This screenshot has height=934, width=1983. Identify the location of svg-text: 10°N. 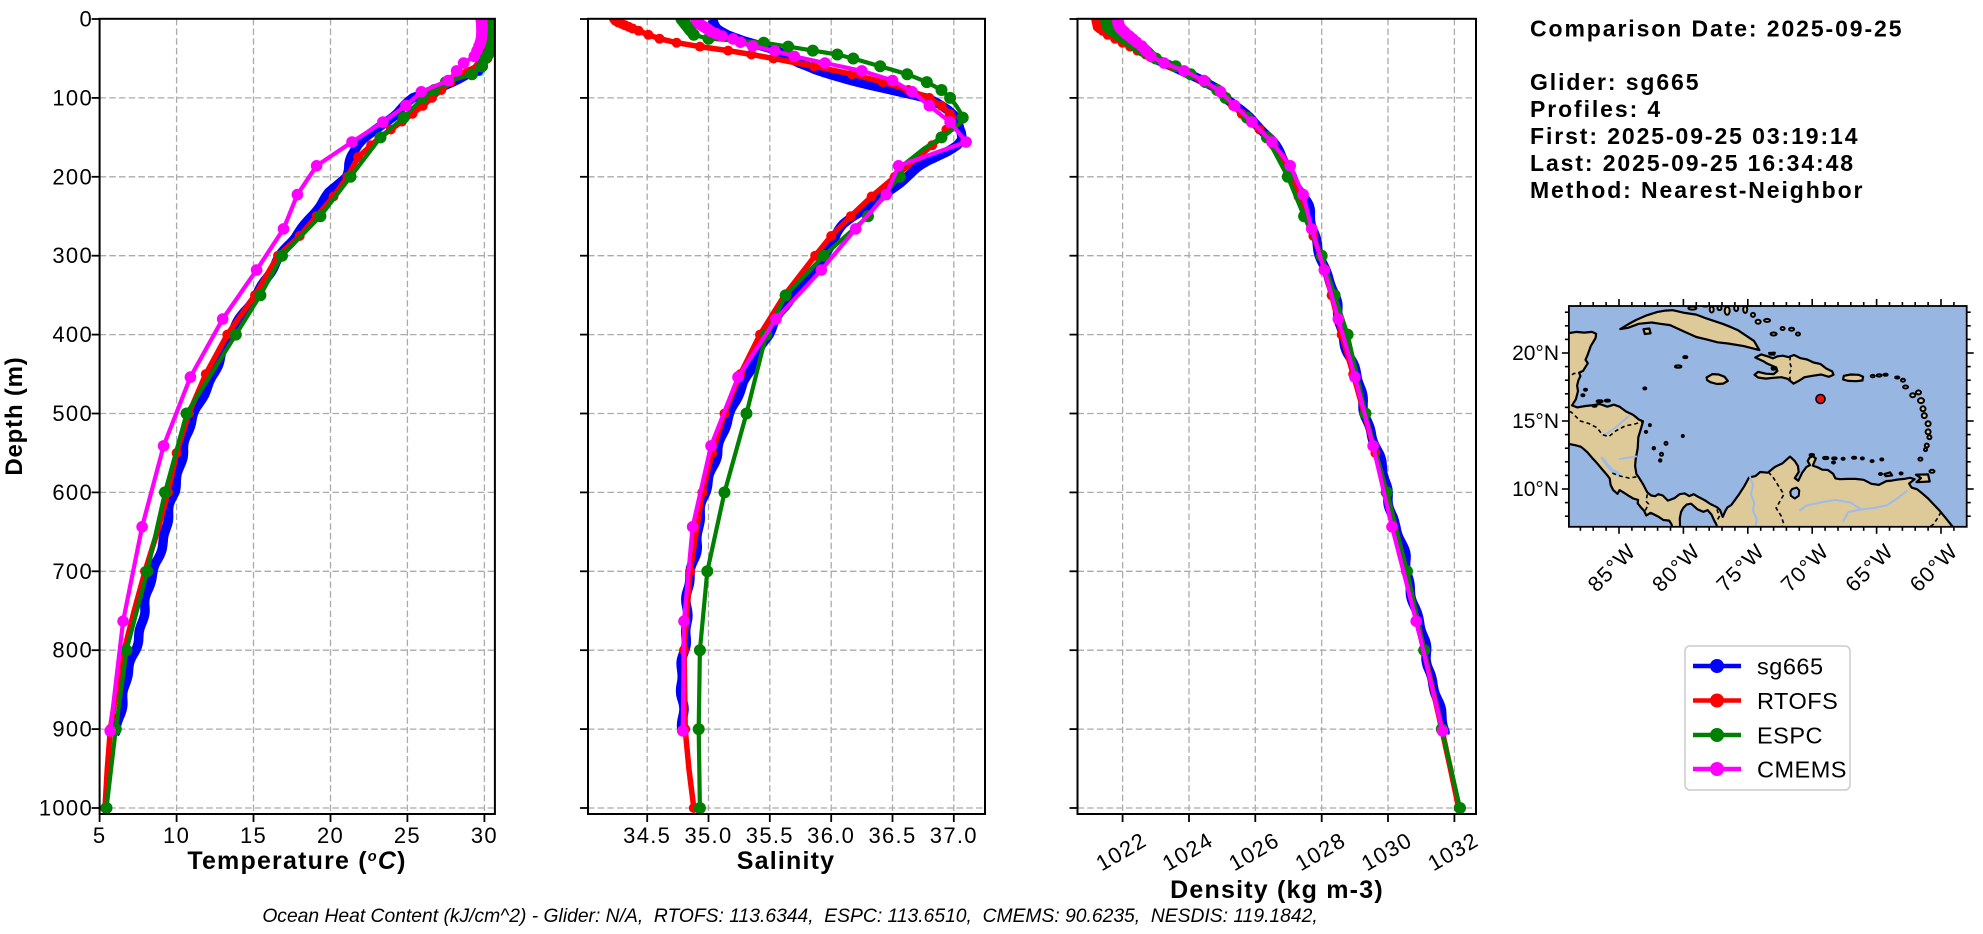
(1535, 489).